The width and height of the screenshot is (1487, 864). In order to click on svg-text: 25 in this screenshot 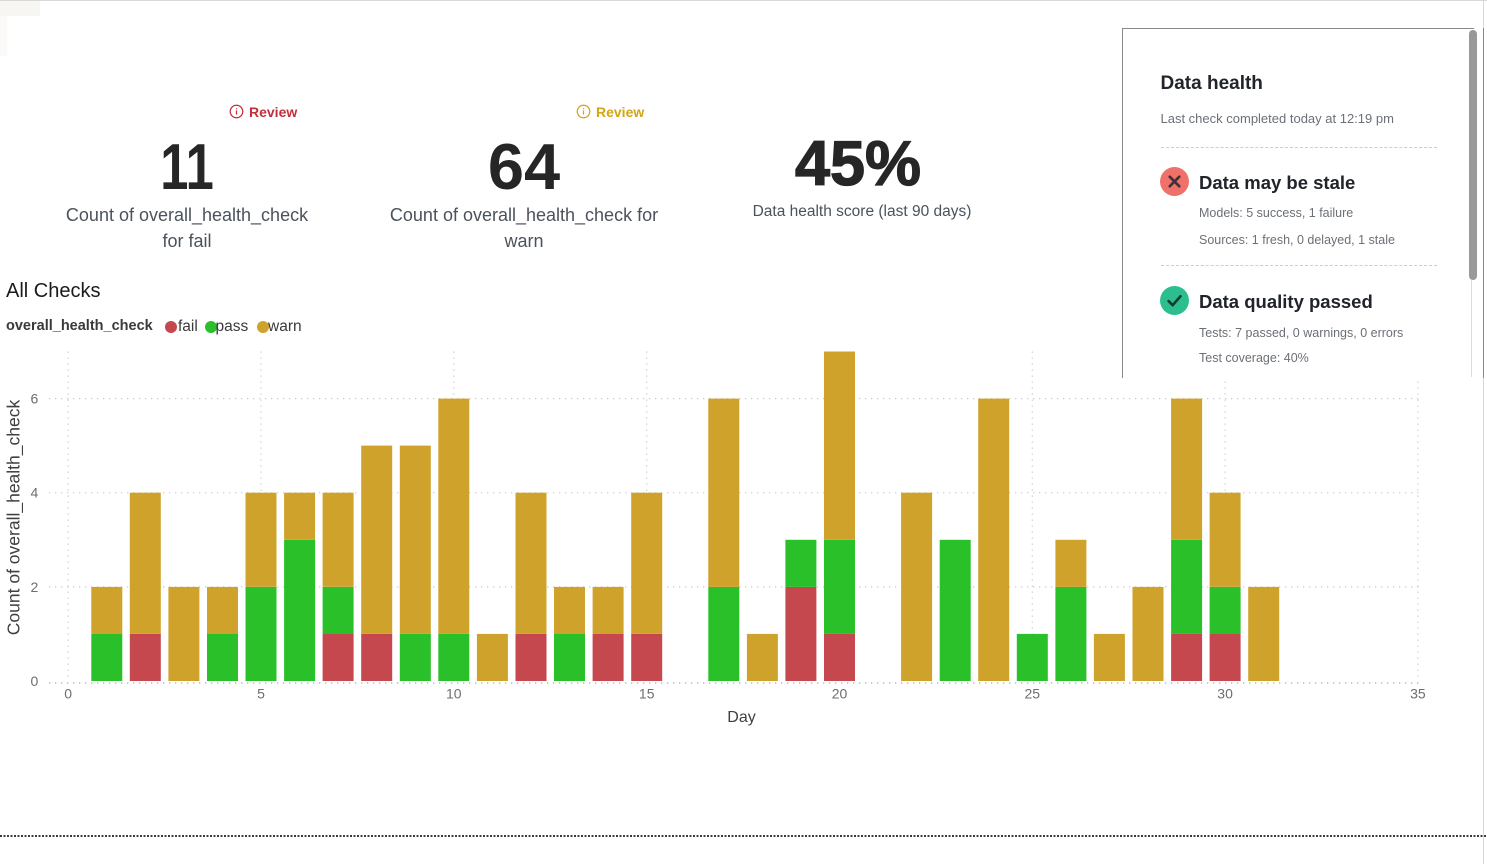, I will do `click(1033, 694)`.